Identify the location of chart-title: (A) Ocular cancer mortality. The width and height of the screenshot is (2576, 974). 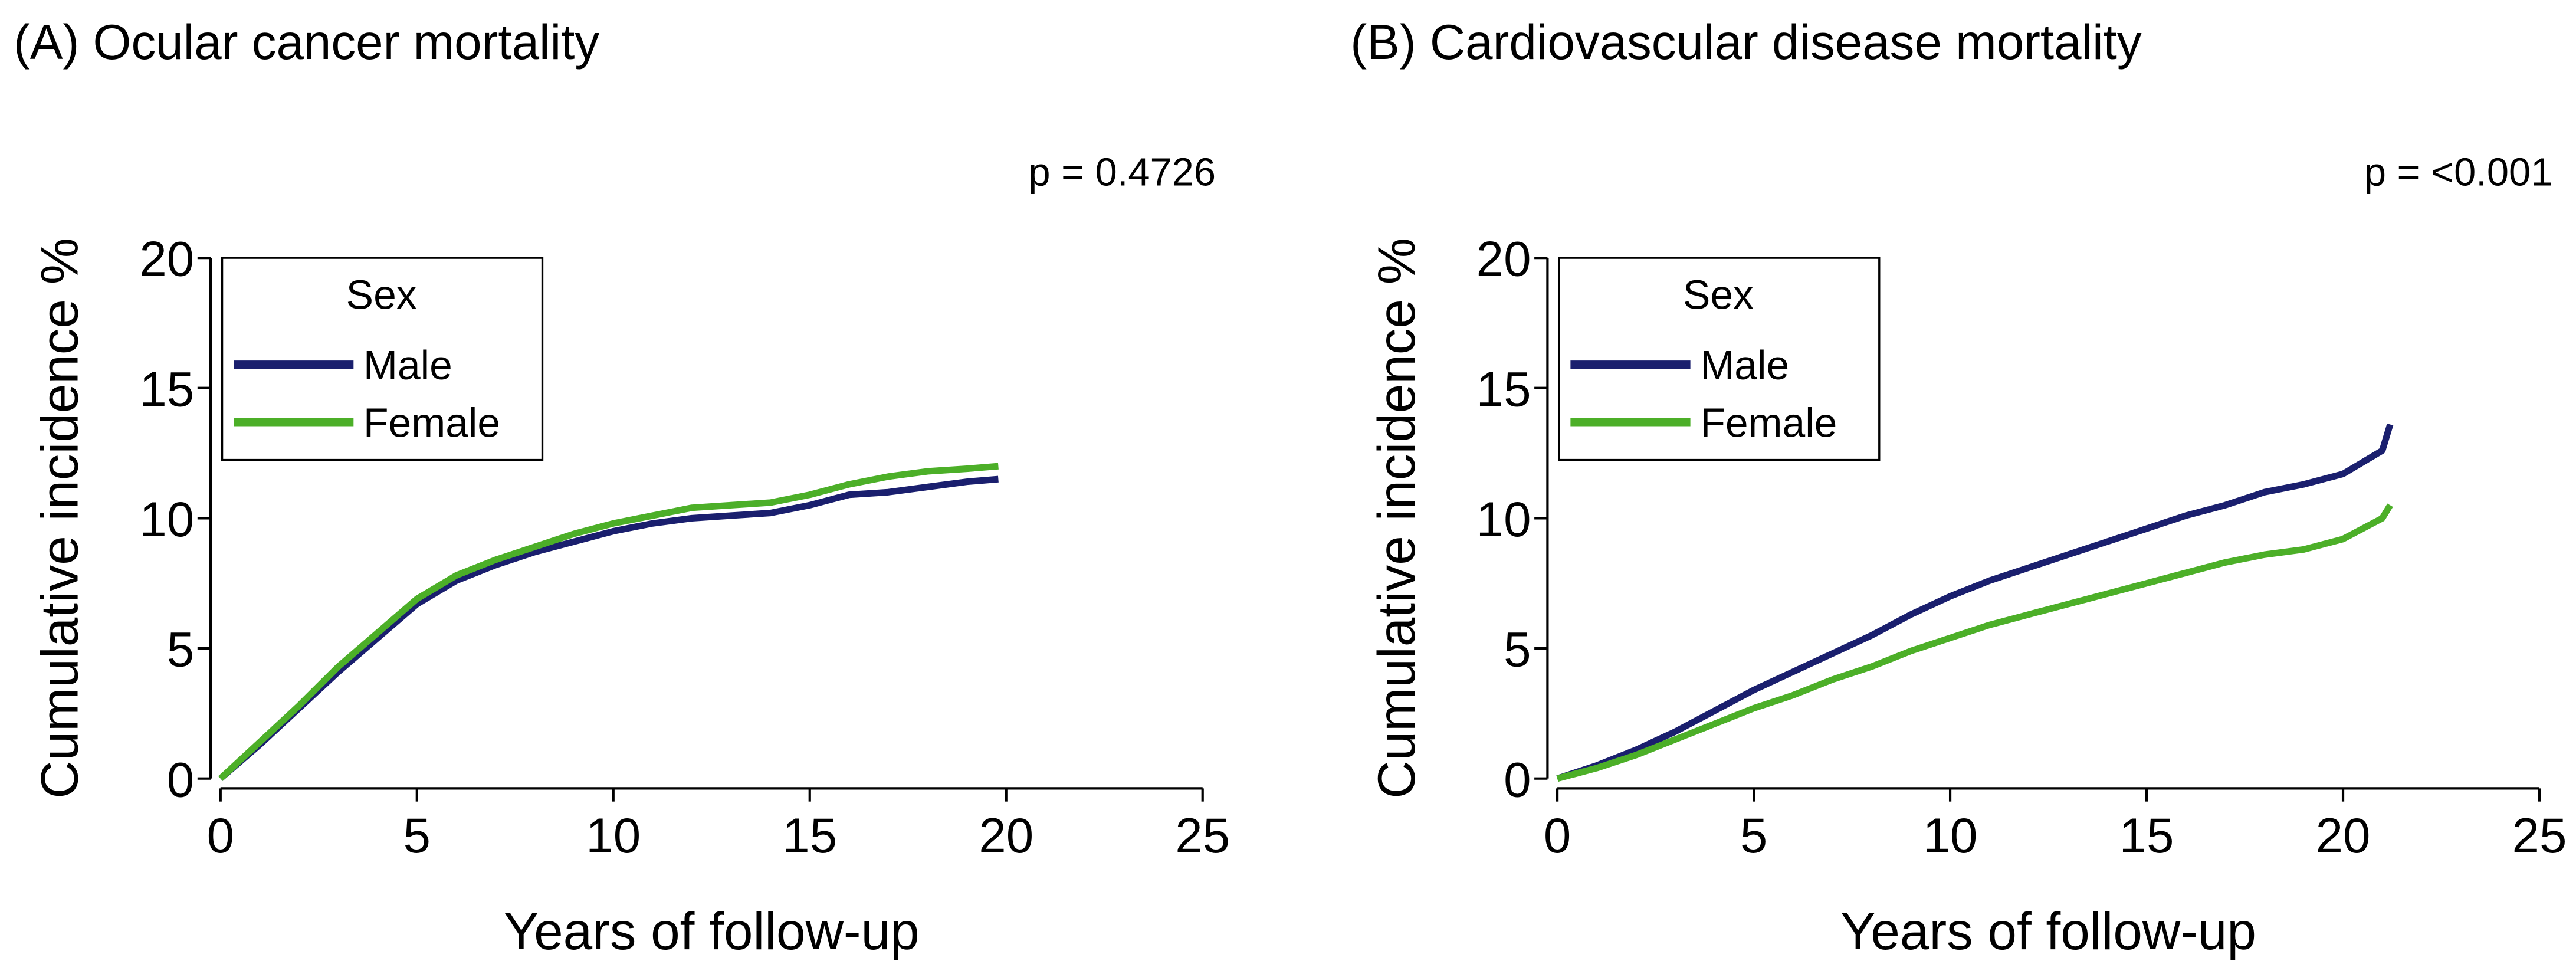
(306, 42).